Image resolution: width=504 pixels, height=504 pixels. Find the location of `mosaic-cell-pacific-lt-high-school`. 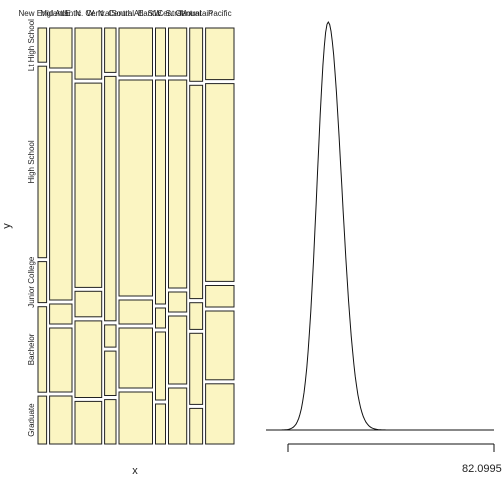

mosaic-cell-pacific-lt-high-school is located at coordinates (220, 54).